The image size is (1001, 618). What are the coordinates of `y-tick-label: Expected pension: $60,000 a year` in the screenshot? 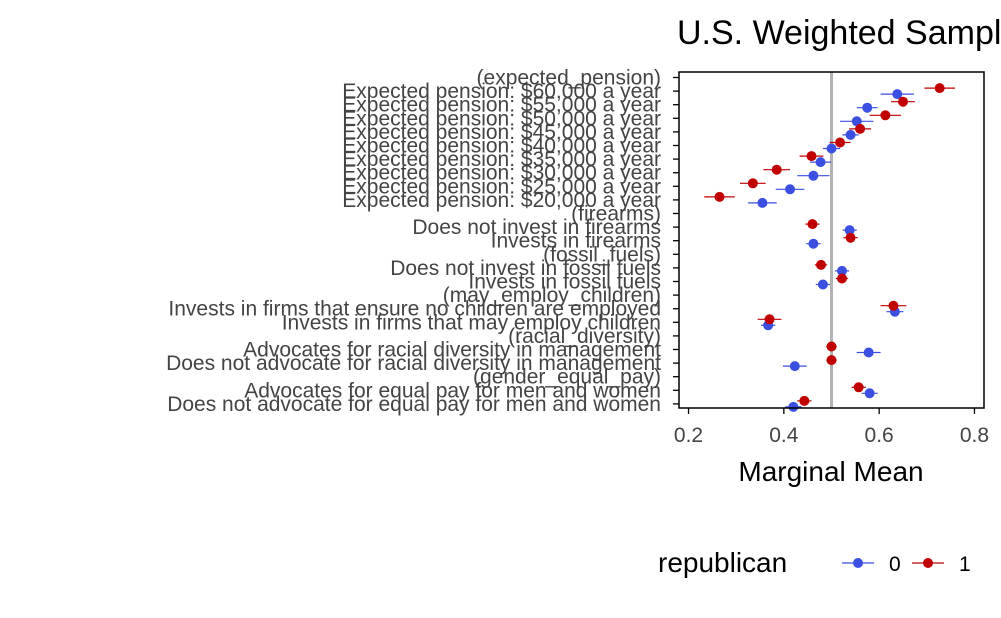 It's located at (501, 91).